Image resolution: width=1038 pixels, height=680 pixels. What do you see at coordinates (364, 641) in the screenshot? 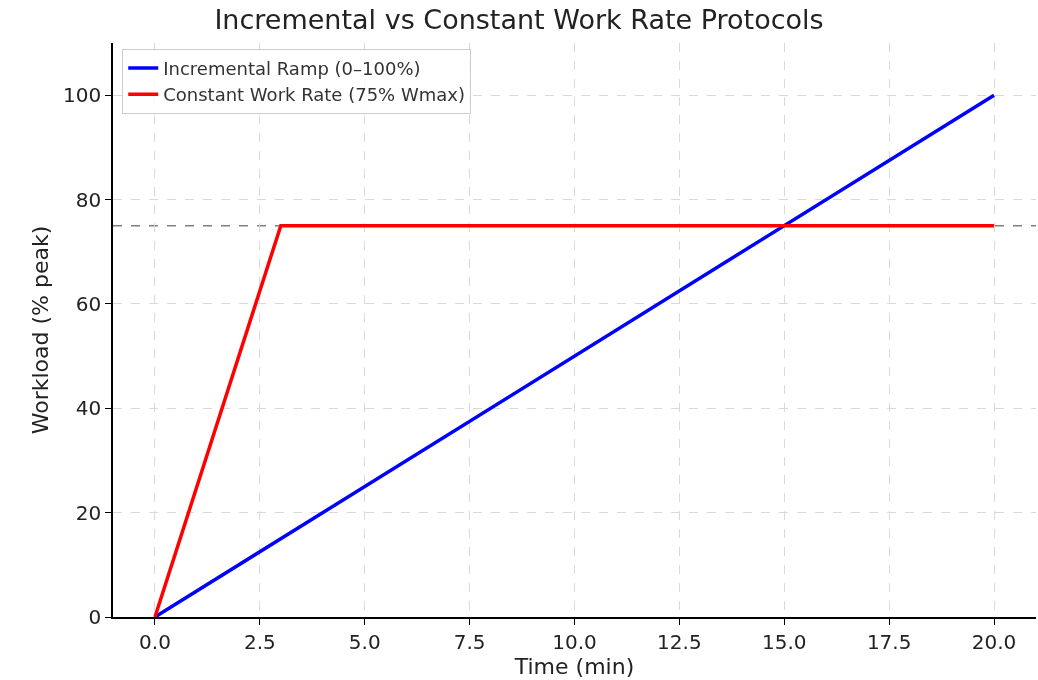
I see `x-tick-label: 5.0` at bounding box center [364, 641].